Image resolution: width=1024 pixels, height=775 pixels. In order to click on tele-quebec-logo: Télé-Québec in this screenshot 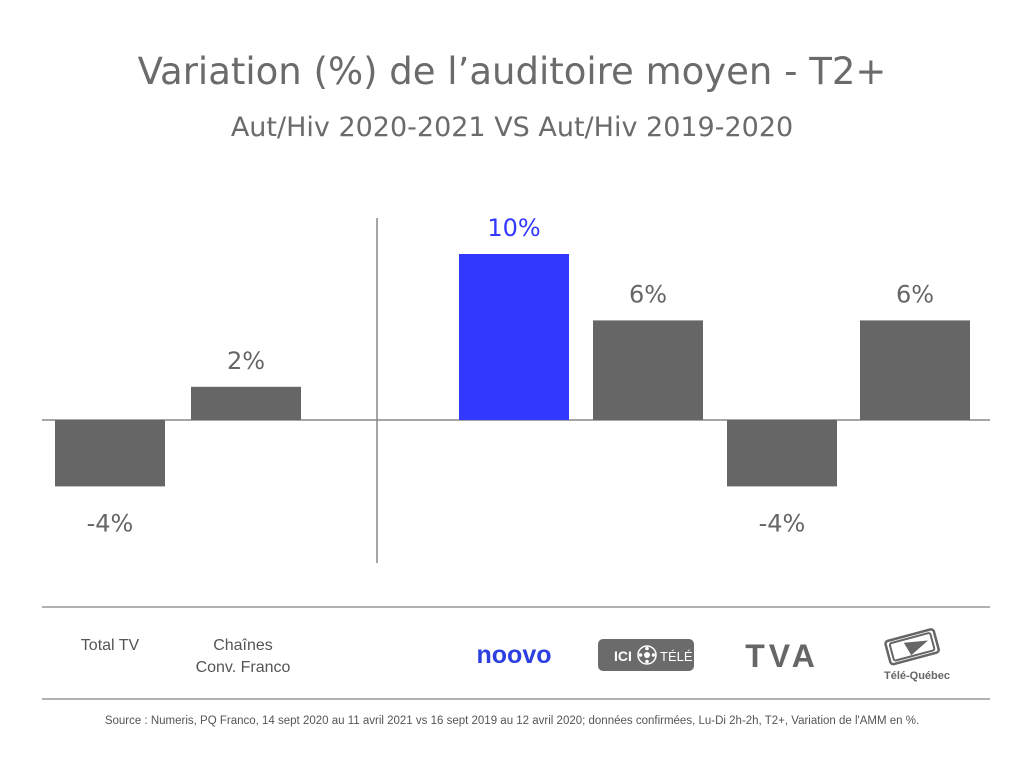, I will do `click(917, 655)`.